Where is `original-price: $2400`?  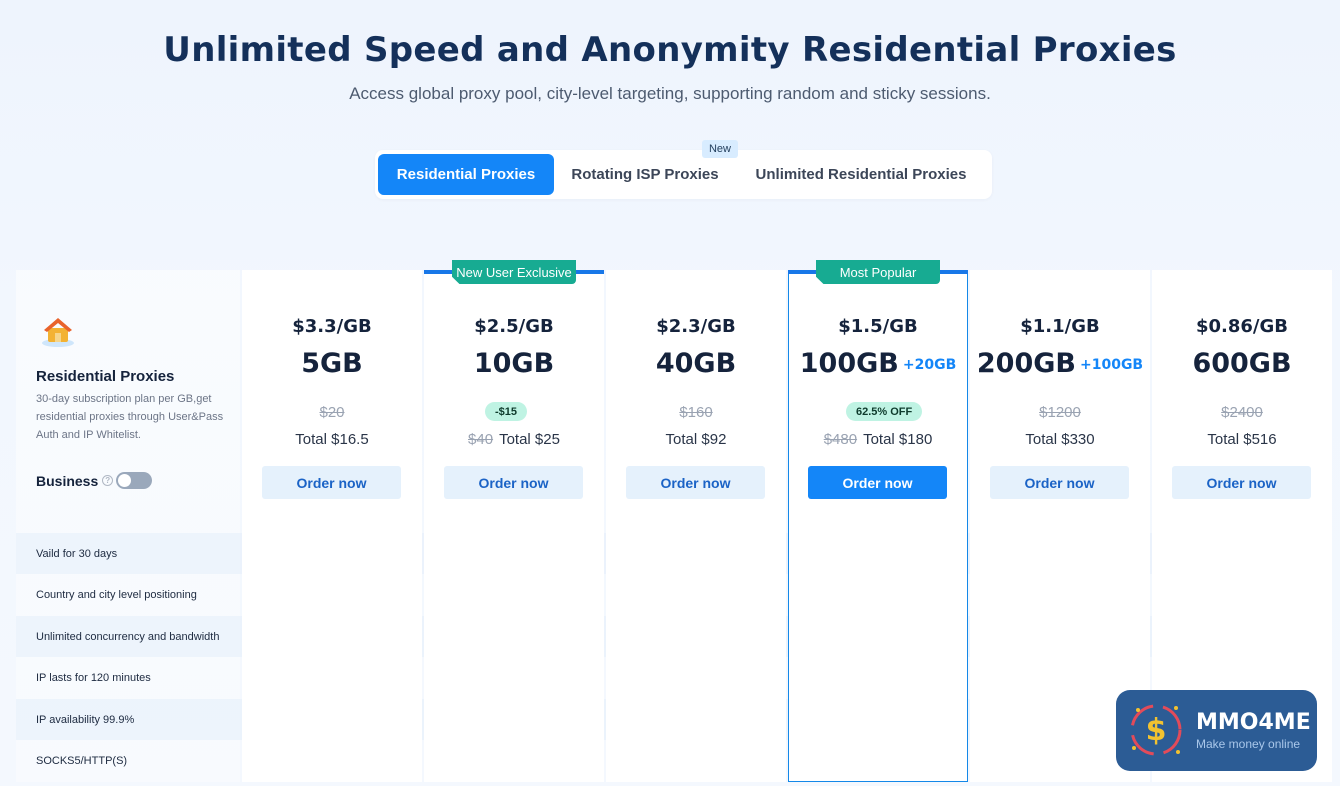
original-price: $2400 is located at coordinates (1242, 412).